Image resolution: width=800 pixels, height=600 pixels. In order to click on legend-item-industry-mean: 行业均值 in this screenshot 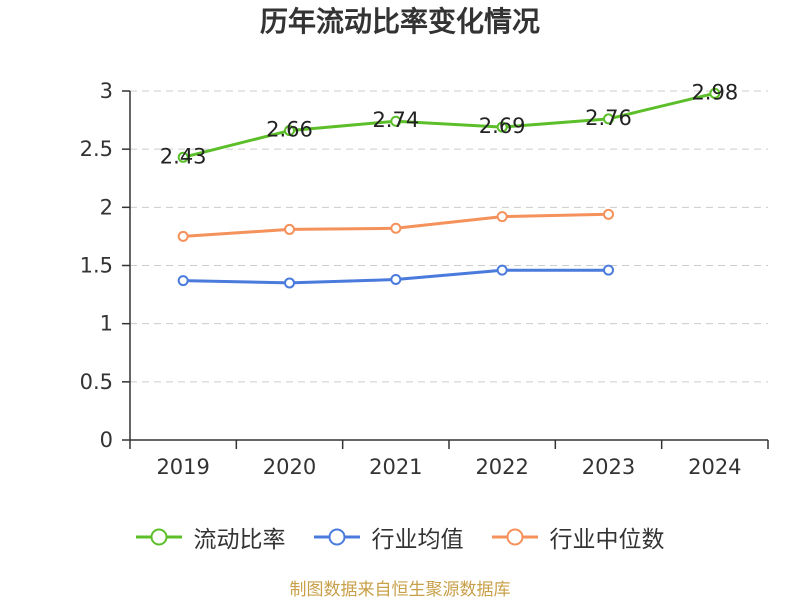, I will do `click(388, 537)`.